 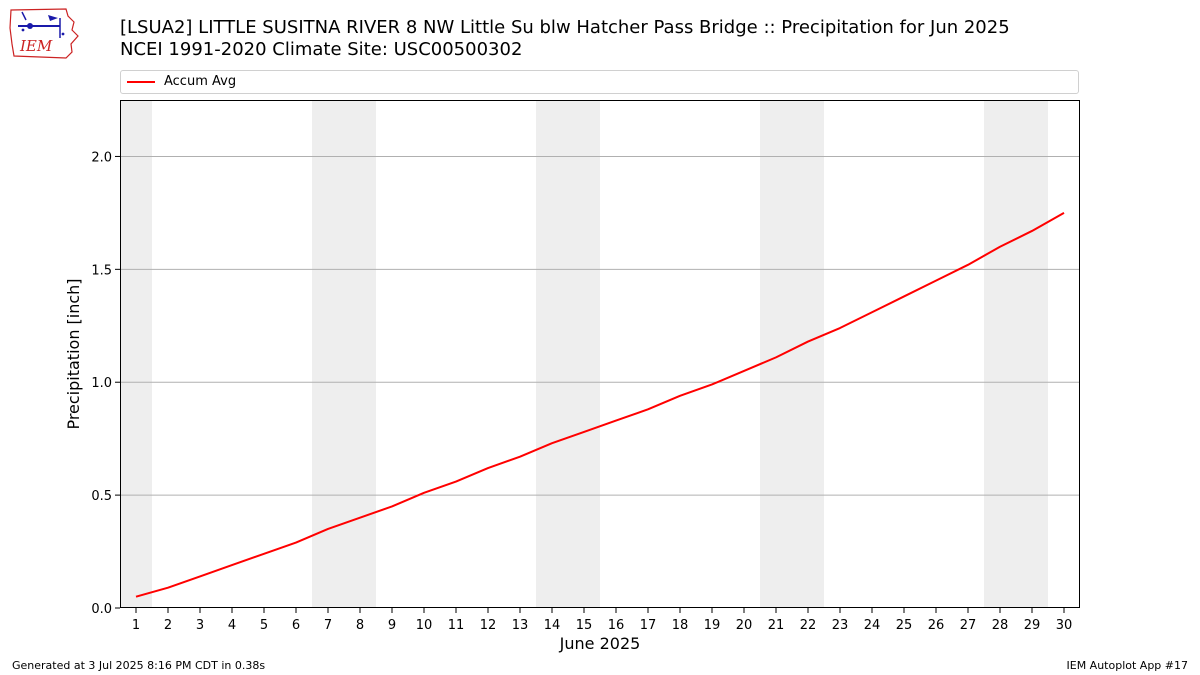 What do you see at coordinates (41, 24) in the screenshot?
I see `weather-station-icon` at bounding box center [41, 24].